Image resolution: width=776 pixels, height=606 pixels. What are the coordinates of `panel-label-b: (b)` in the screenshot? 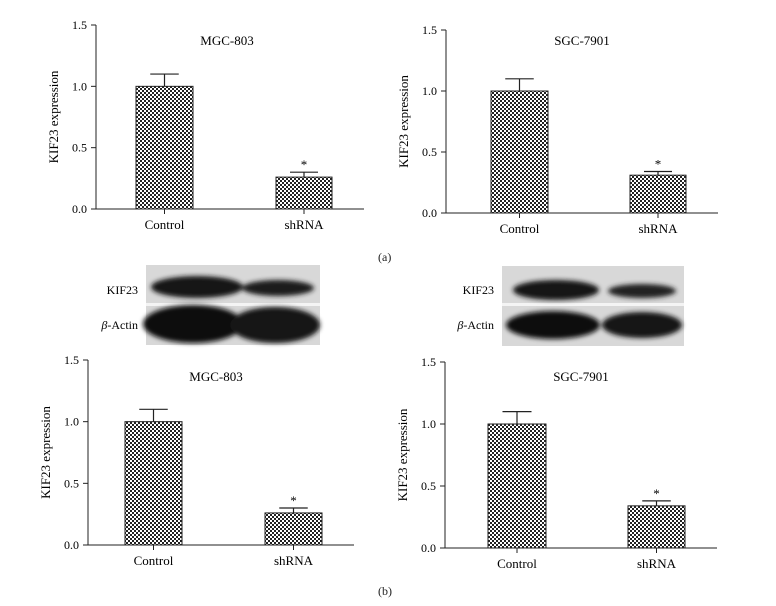 It's located at (385, 591).